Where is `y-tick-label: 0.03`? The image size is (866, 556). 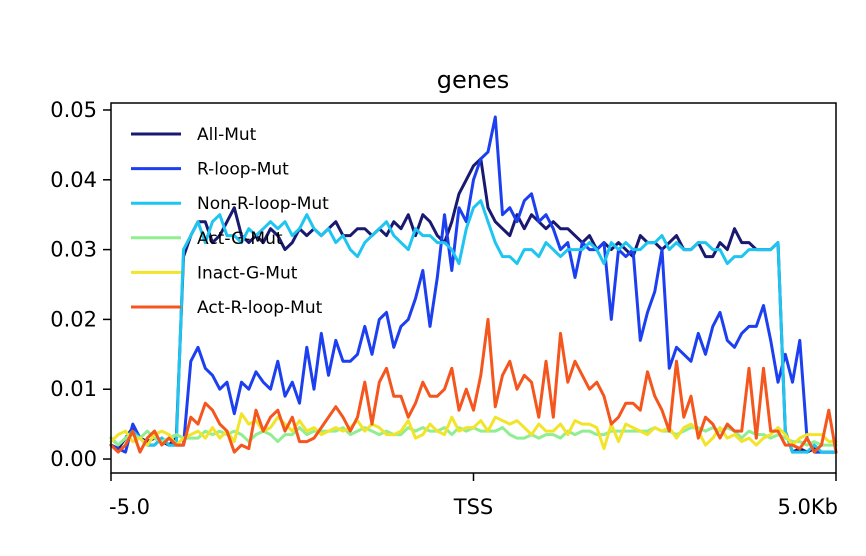 y-tick-label: 0.03 is located at coordinates (73, 250).